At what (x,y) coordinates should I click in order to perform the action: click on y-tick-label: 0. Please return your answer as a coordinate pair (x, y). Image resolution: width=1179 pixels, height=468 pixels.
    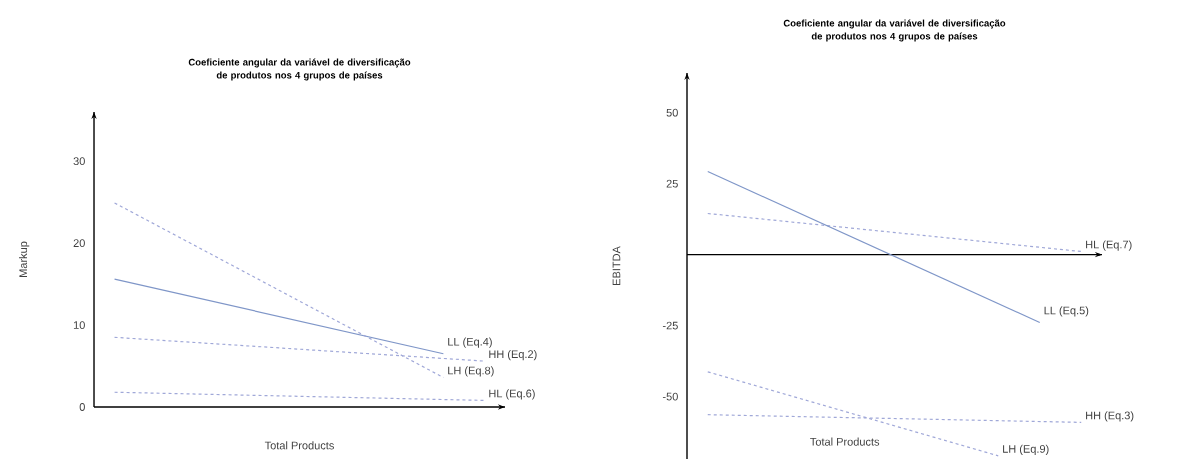
    Looking at the image, I should click on (82, 407).